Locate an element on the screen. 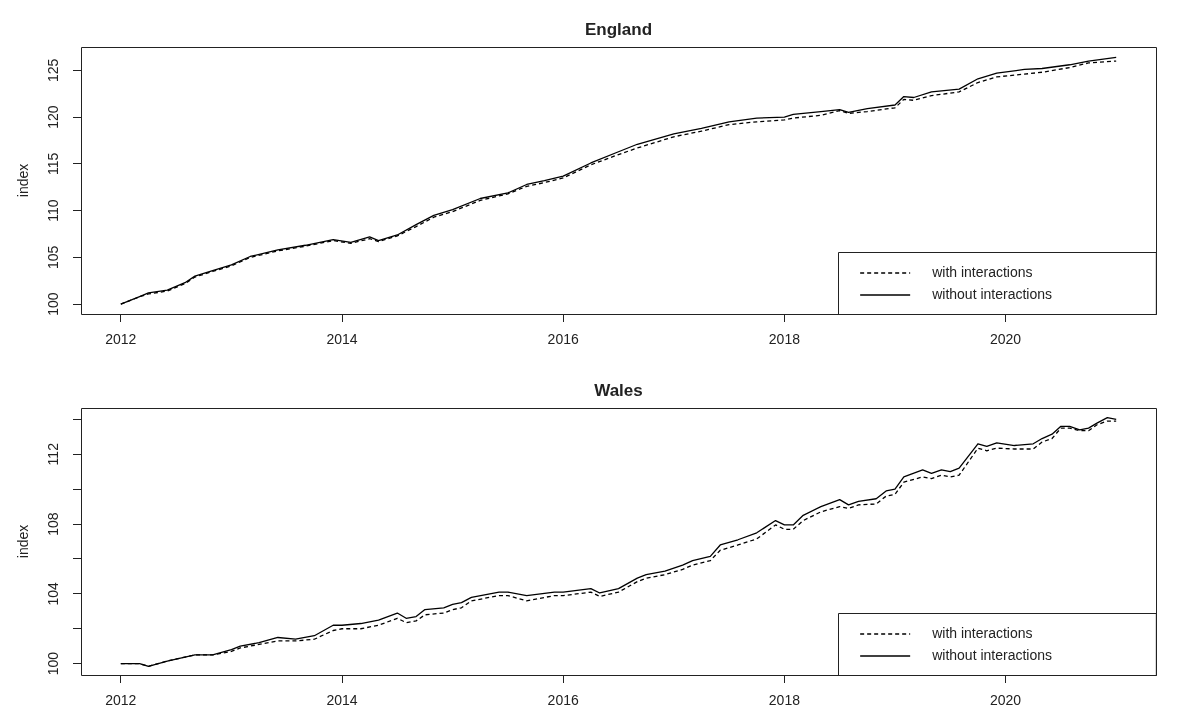 The height and width of the screenshot is (722, 1187). y-tick-label: 110 is located at coordinates (52, 210).